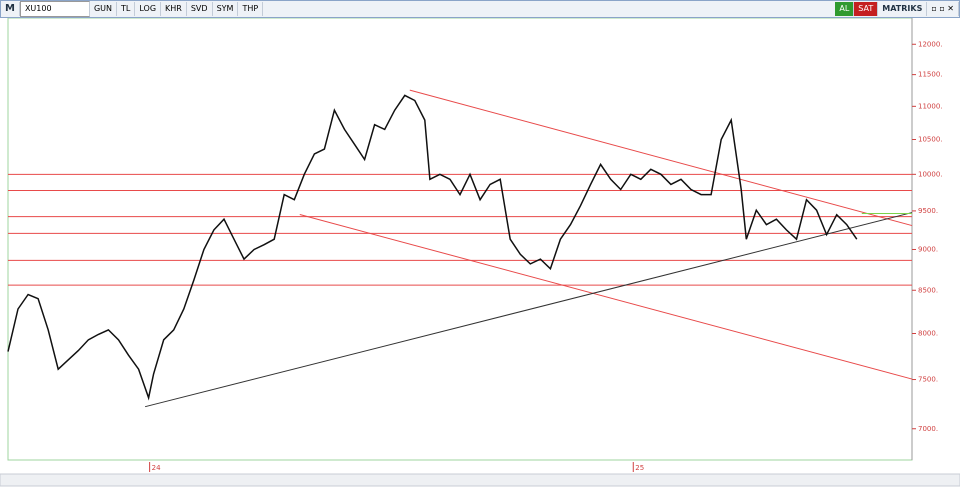 The width and height of the screenshot is (960, 489). I want to click on y-tick-label: 10000., so click(930, 174).